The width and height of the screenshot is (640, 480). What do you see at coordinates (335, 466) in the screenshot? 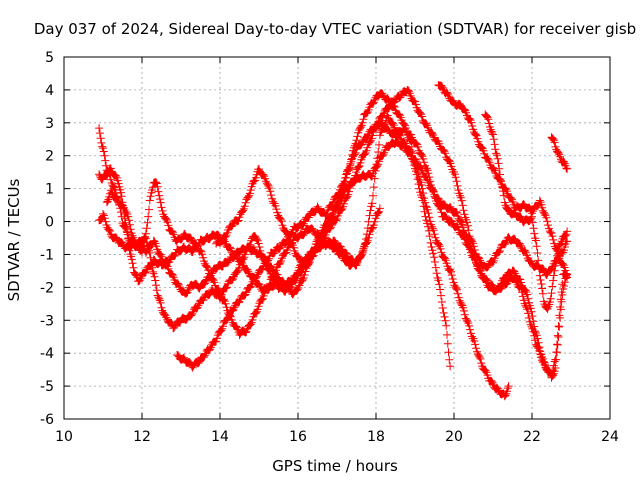
I see `x-axis-label: GPS time / hours` at bounding box center [335, 466].